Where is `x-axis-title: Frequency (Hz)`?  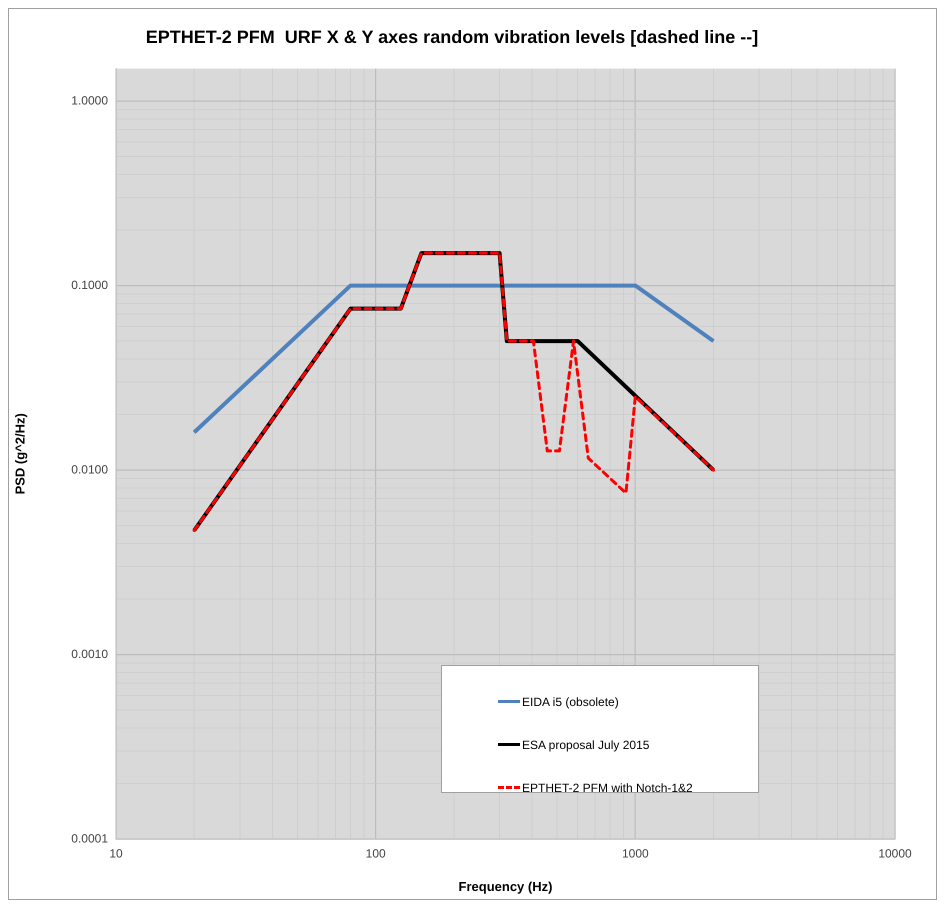 x-axis-title: Frequency (Hz) is located at coordinates (505, 886).